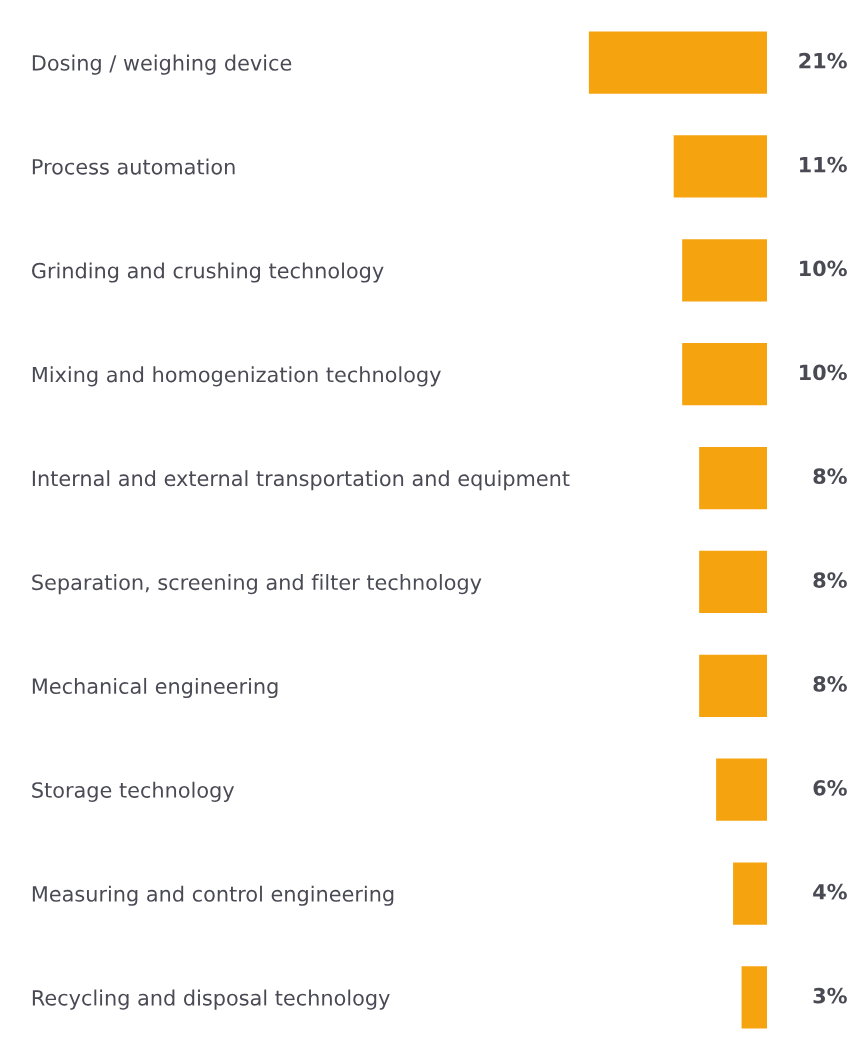 This screenshot has height=1060, width=854. What do you see at coordinates (133, 166) in the screenshot?
I see `y-tick-label: Process automation` at bounding box center [133, 166].